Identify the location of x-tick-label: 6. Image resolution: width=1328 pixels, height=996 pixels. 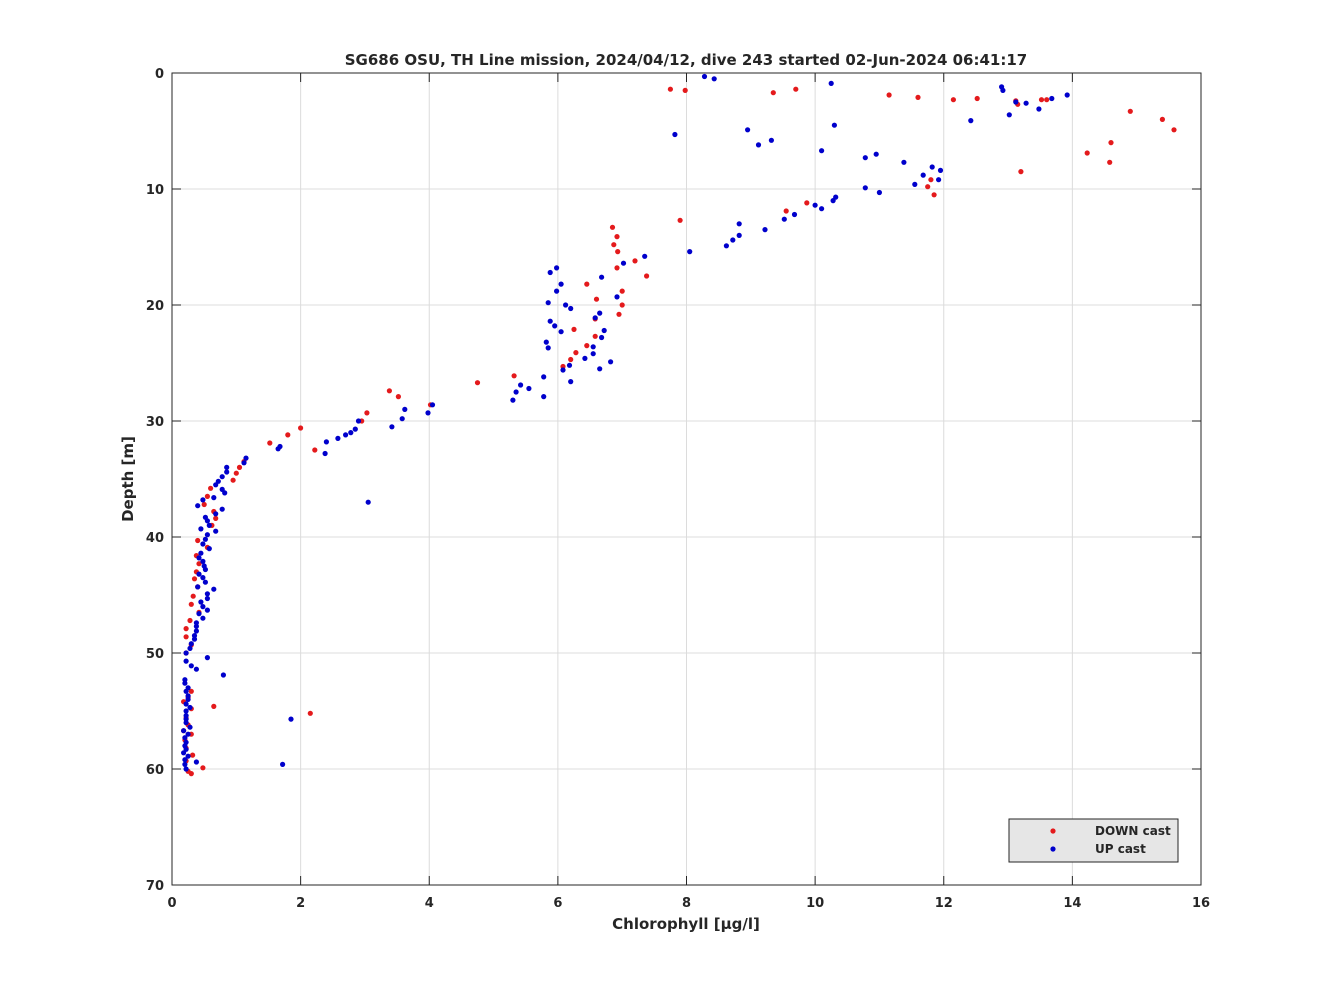
(557, 903).